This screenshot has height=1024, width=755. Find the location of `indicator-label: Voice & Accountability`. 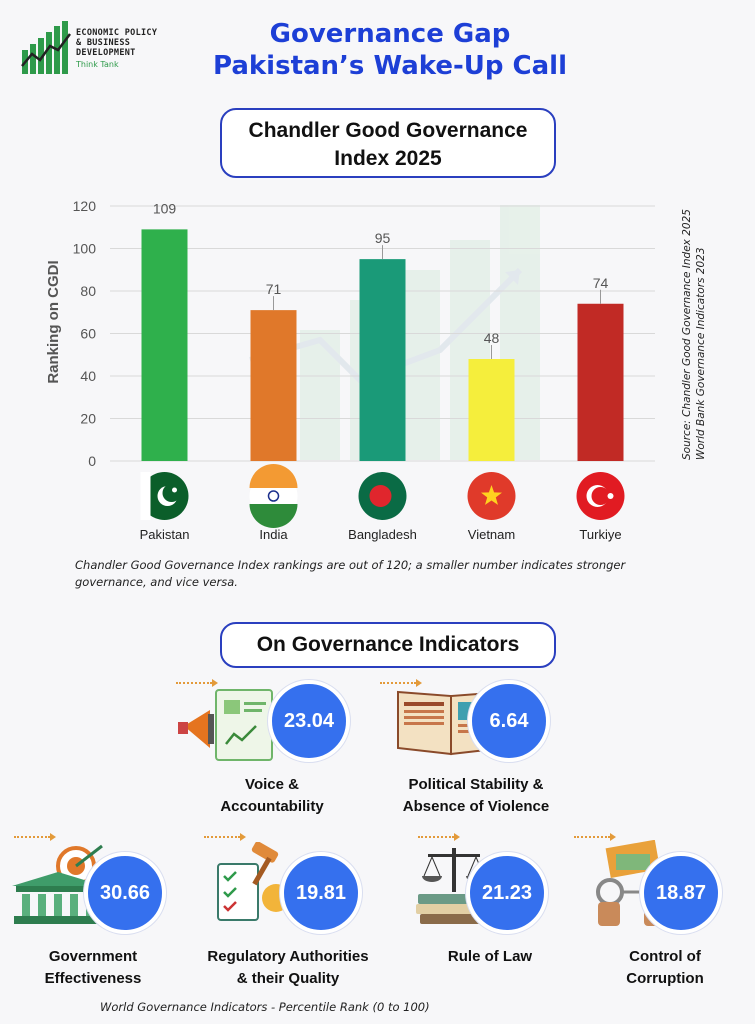

indicator-label: Voice & Accountability is located at coordinates (272, 795).